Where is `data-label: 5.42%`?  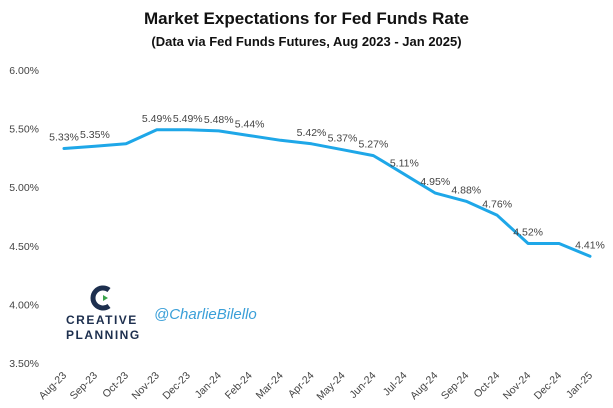
data-label: 5.42% is located at coordinates (312, 133).